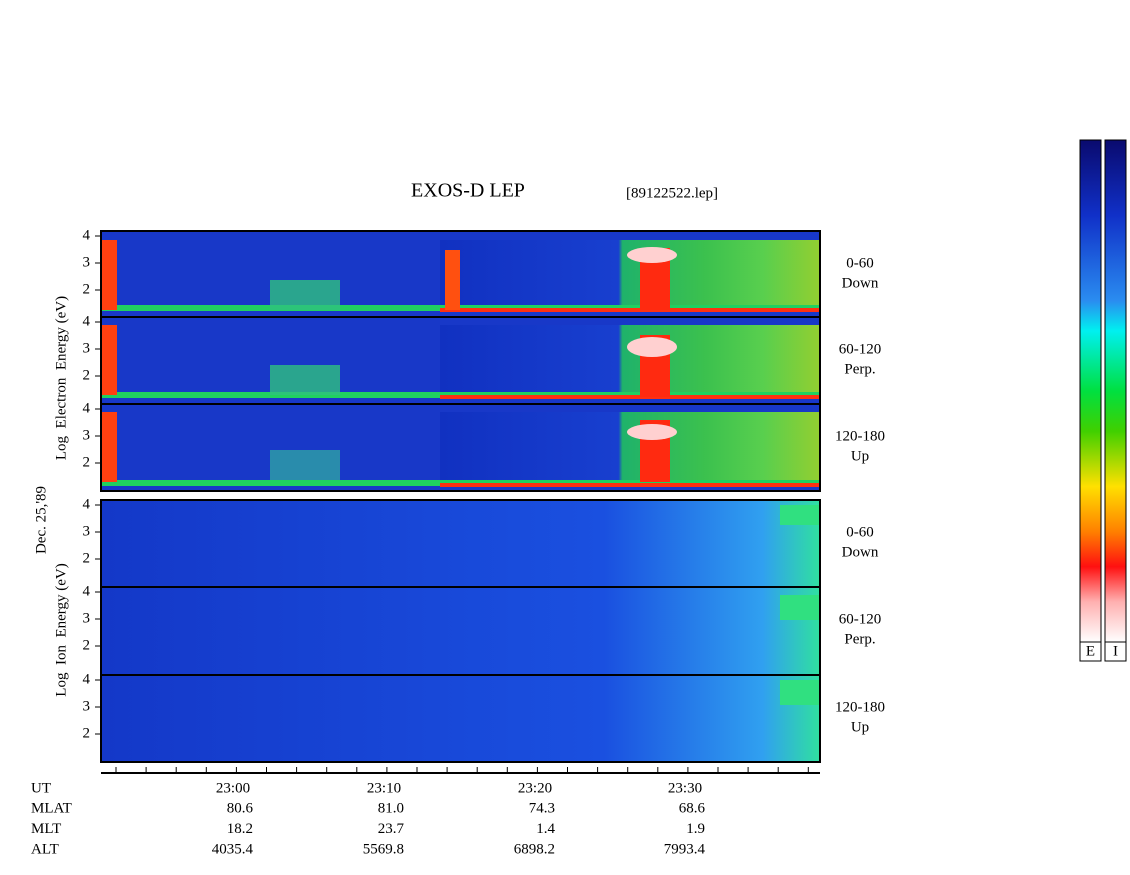 The height and width of the screenshot is (875, 1130). Describe the element at coordinates (61, 378) in the screenshot. I see `electron-axis-label: Log Electron Energy (eV)` at that location.